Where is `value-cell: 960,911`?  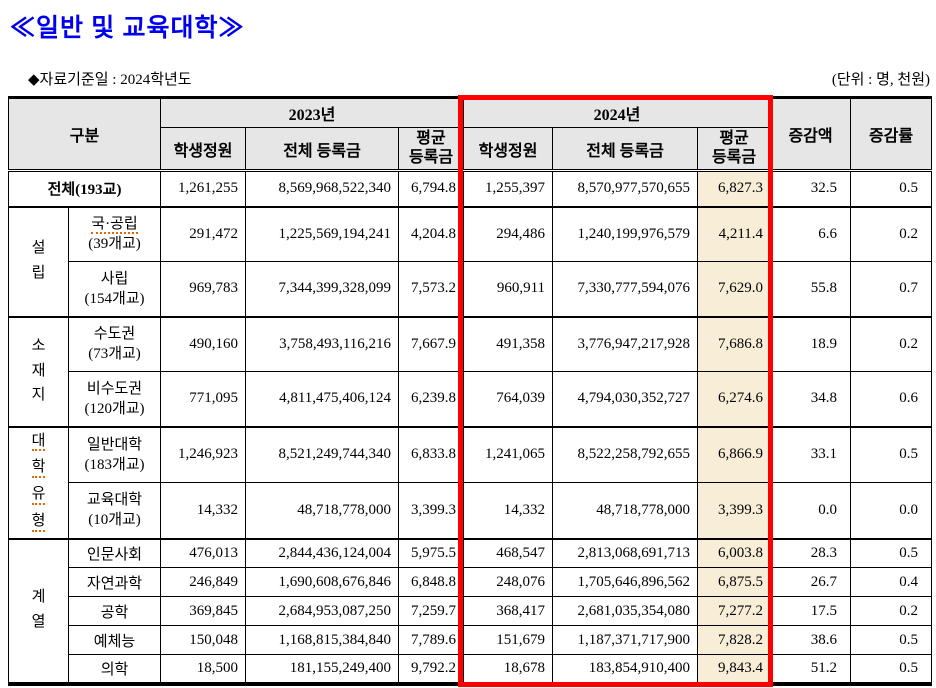 value-cell: 960,911 is located at coordinates (508, 289).